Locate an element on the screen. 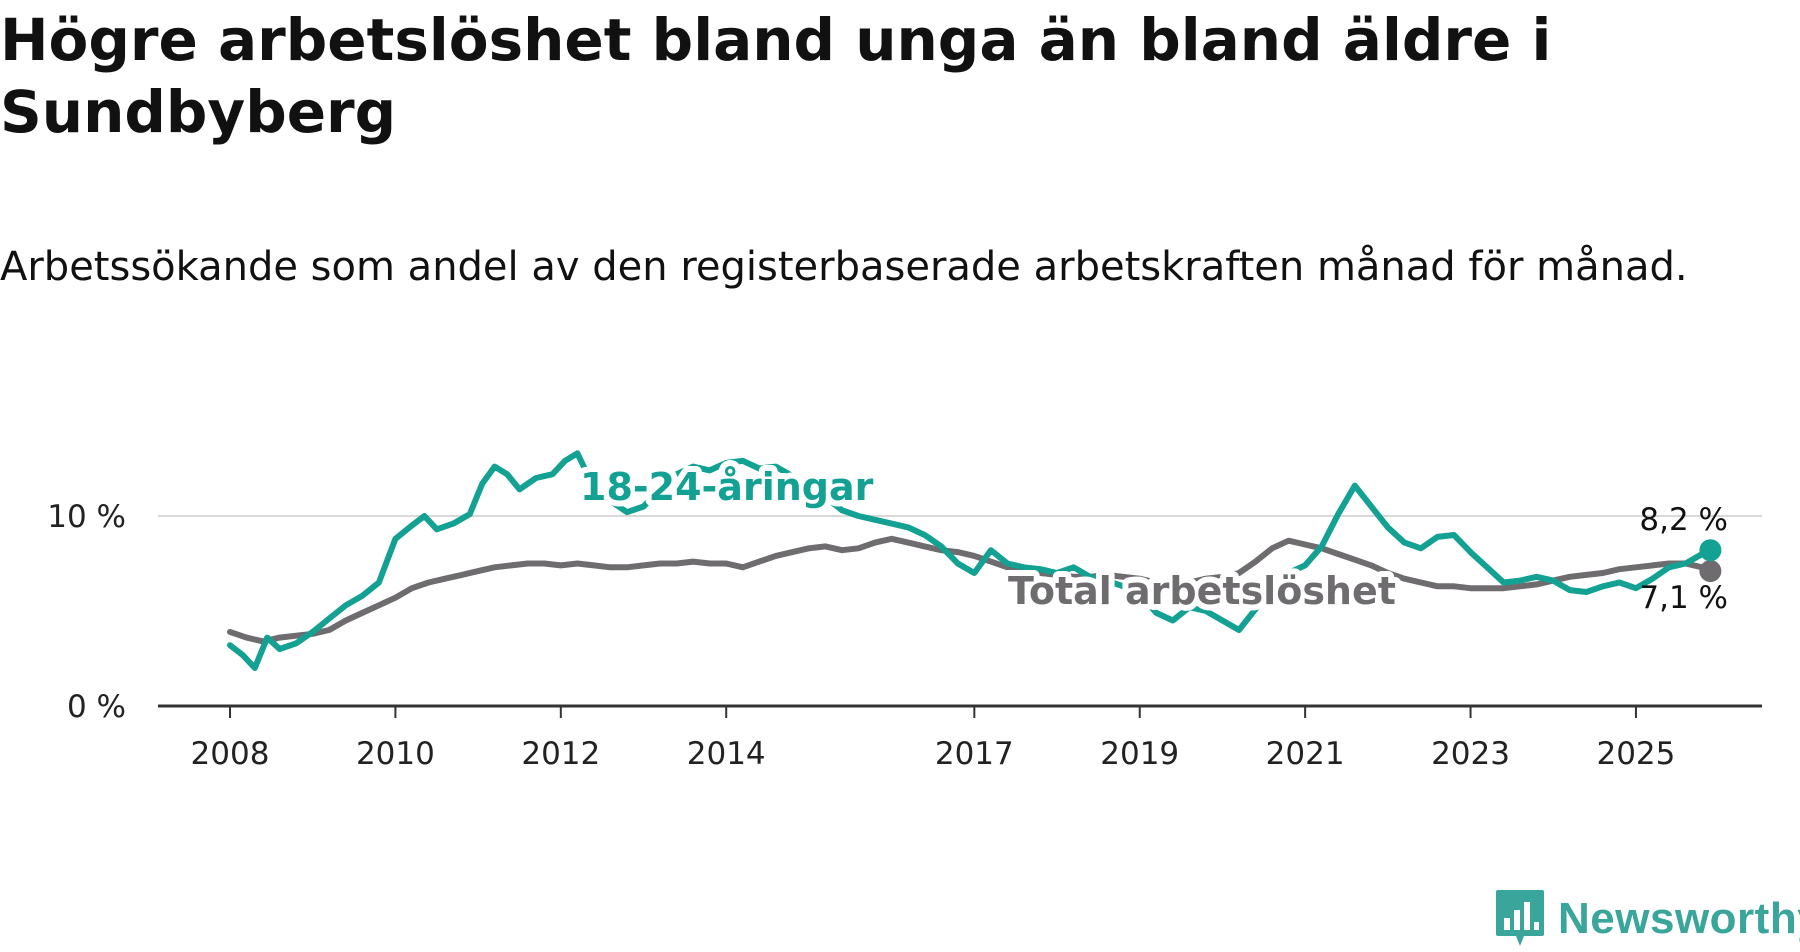 The image size is (1800, 952). series-end-dot-total is located at coordinates (1710, 571).